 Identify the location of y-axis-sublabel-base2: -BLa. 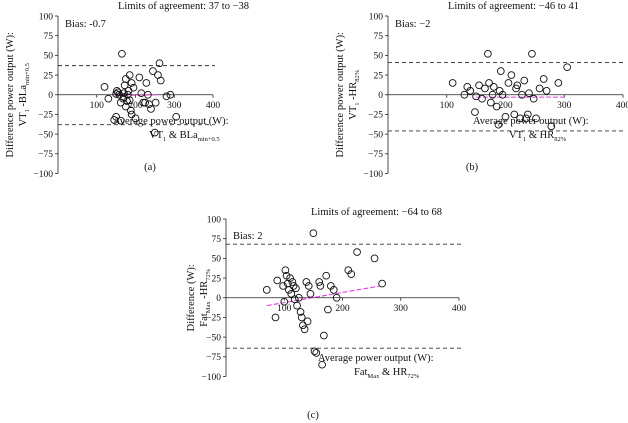
(23, 97).